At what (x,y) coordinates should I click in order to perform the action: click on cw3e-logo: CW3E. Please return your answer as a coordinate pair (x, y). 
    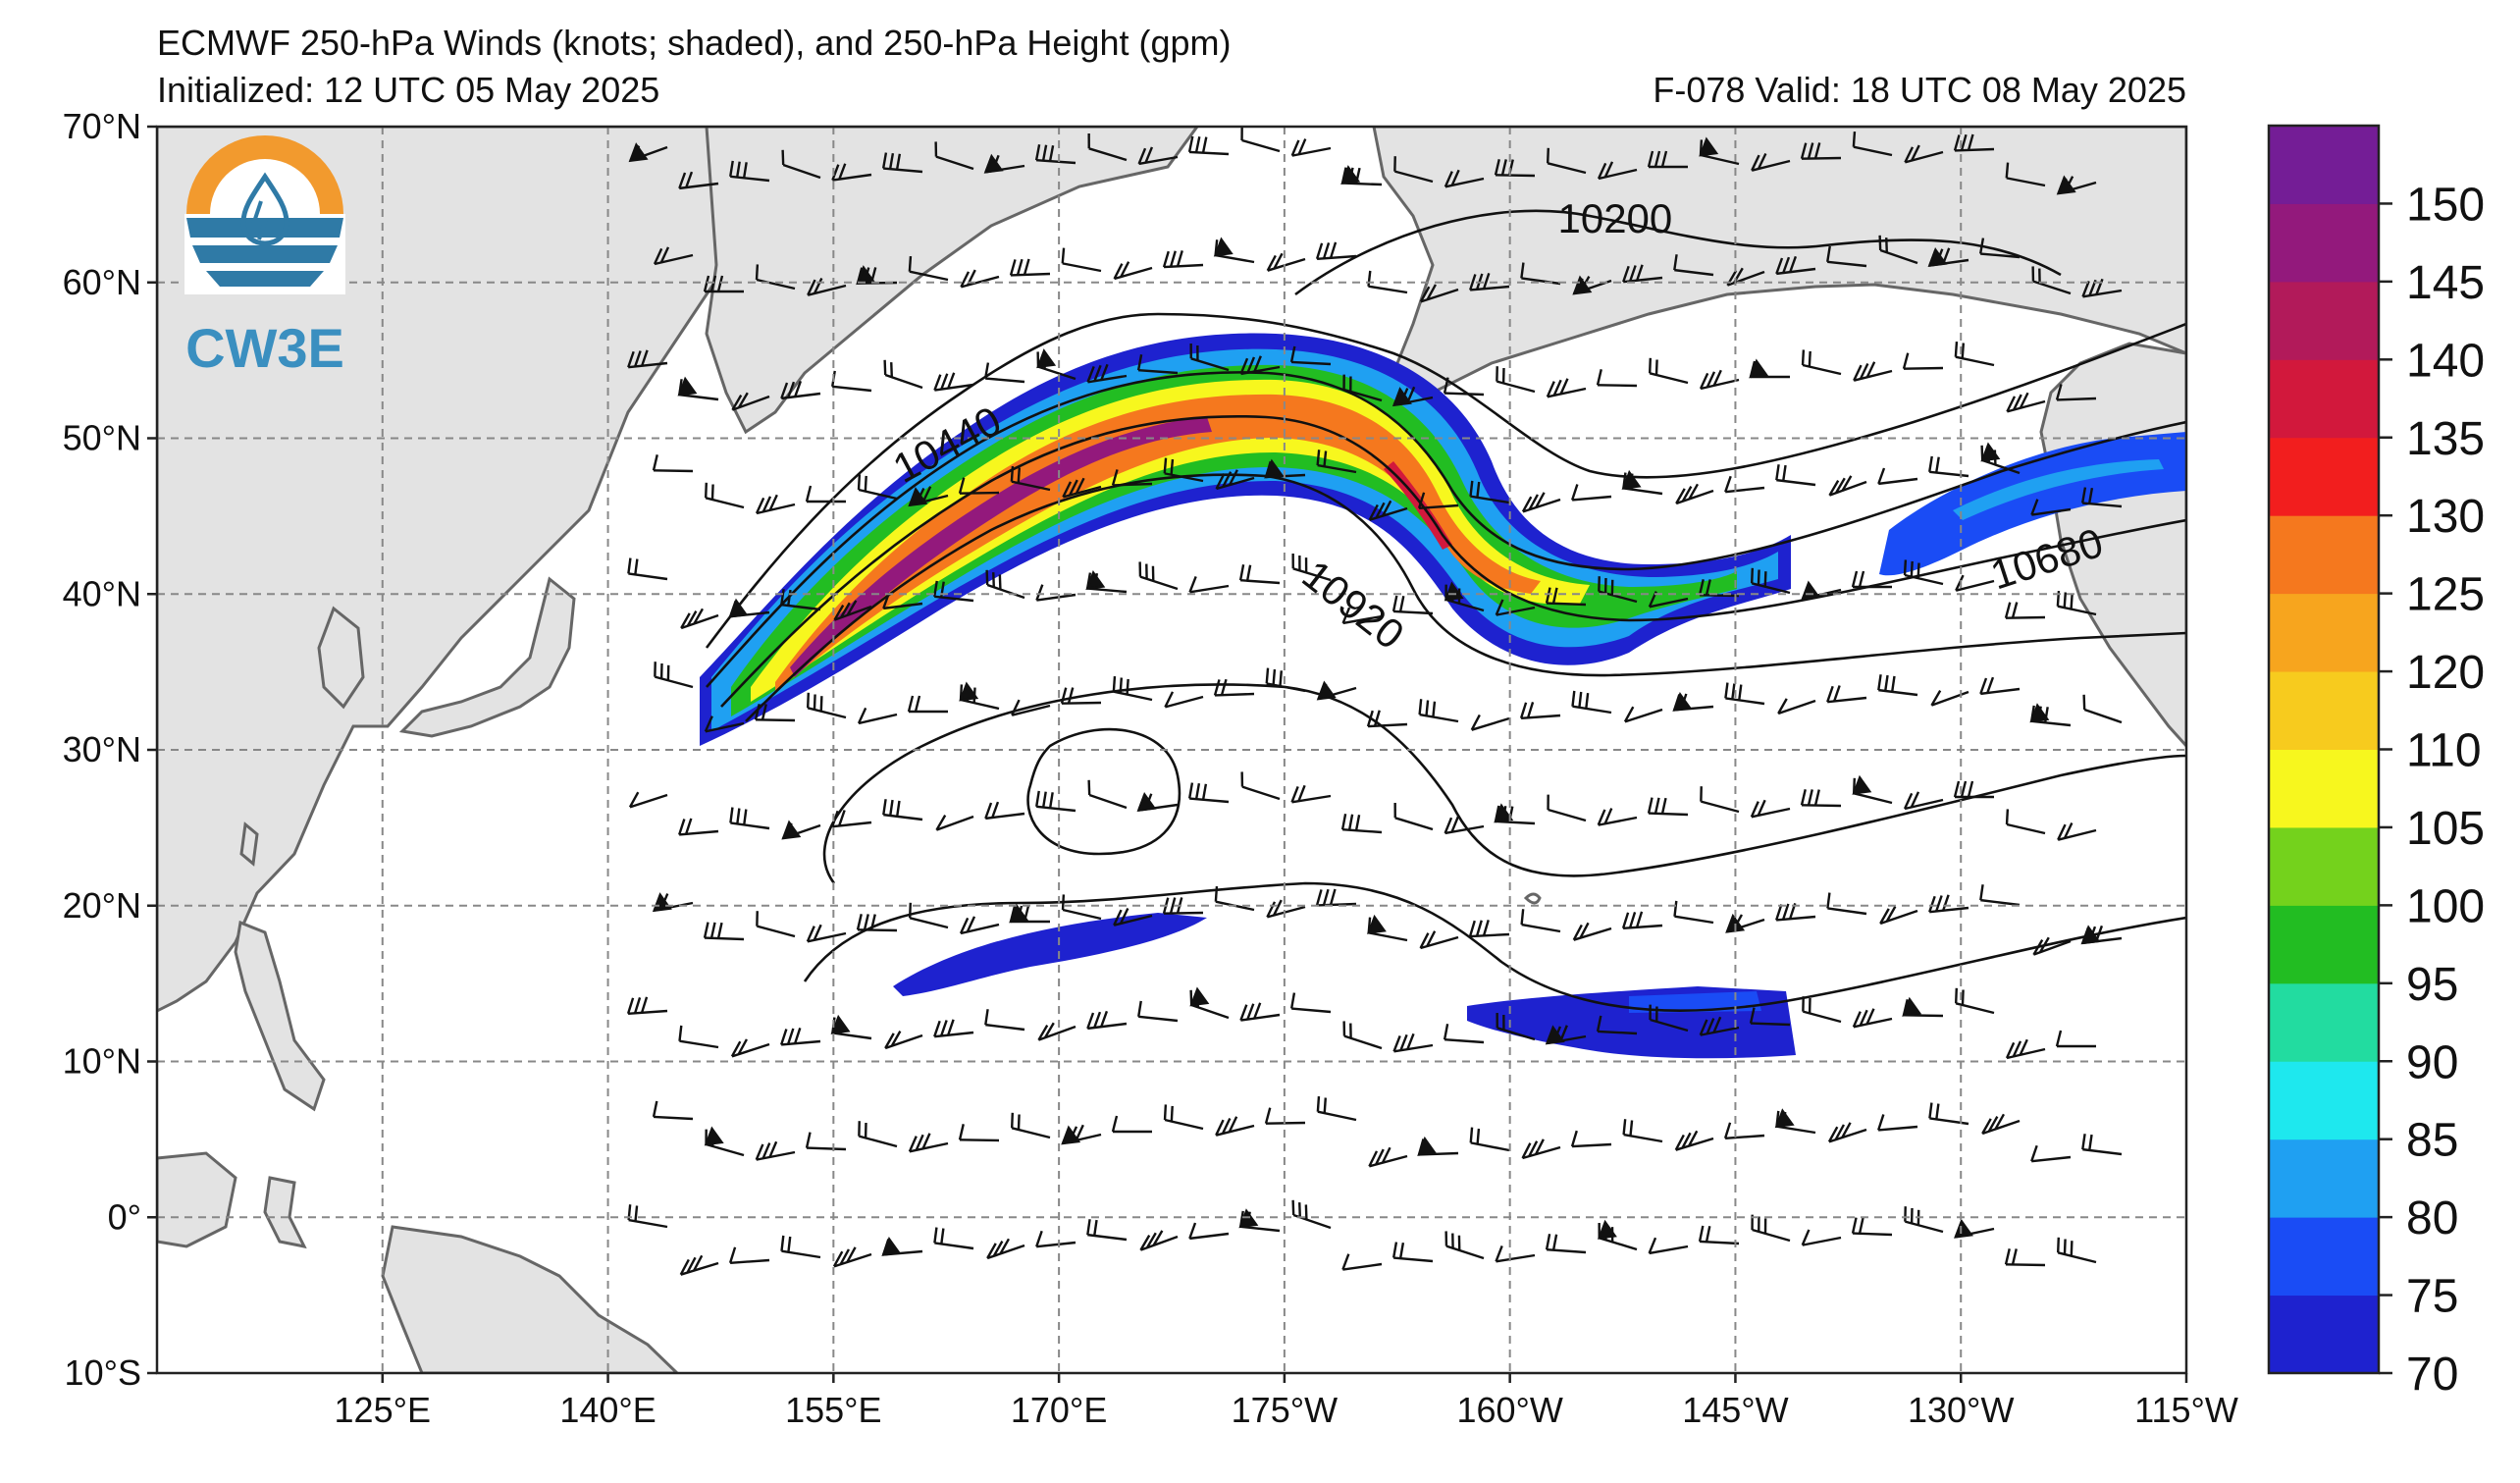
    Looking at the image, I should click on (264, 257).